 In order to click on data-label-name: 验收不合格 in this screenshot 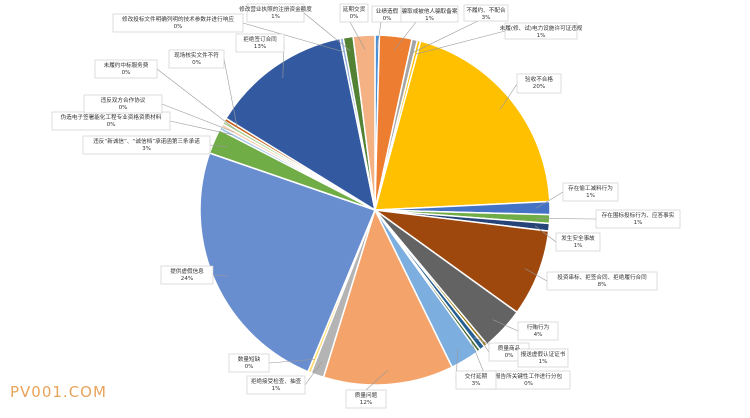, I will do `click(539, 79)`.